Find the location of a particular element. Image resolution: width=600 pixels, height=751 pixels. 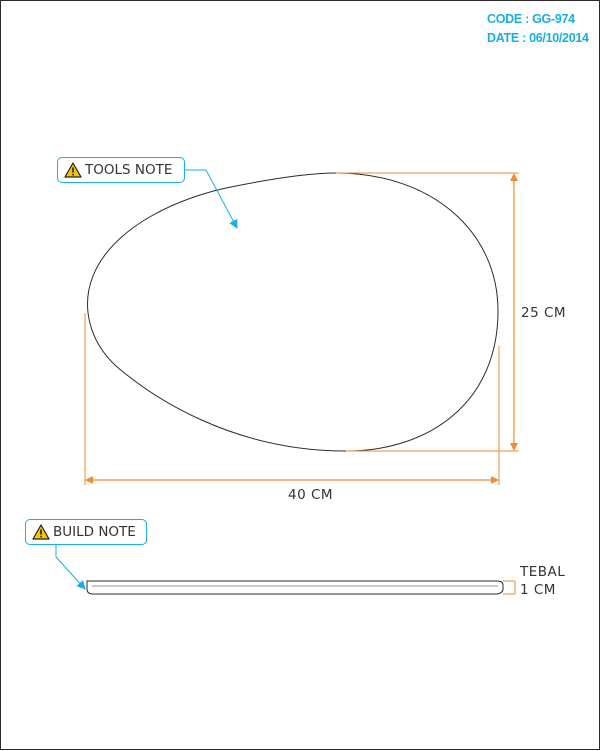

side-profile-outline is located at coordinates (295, 587).